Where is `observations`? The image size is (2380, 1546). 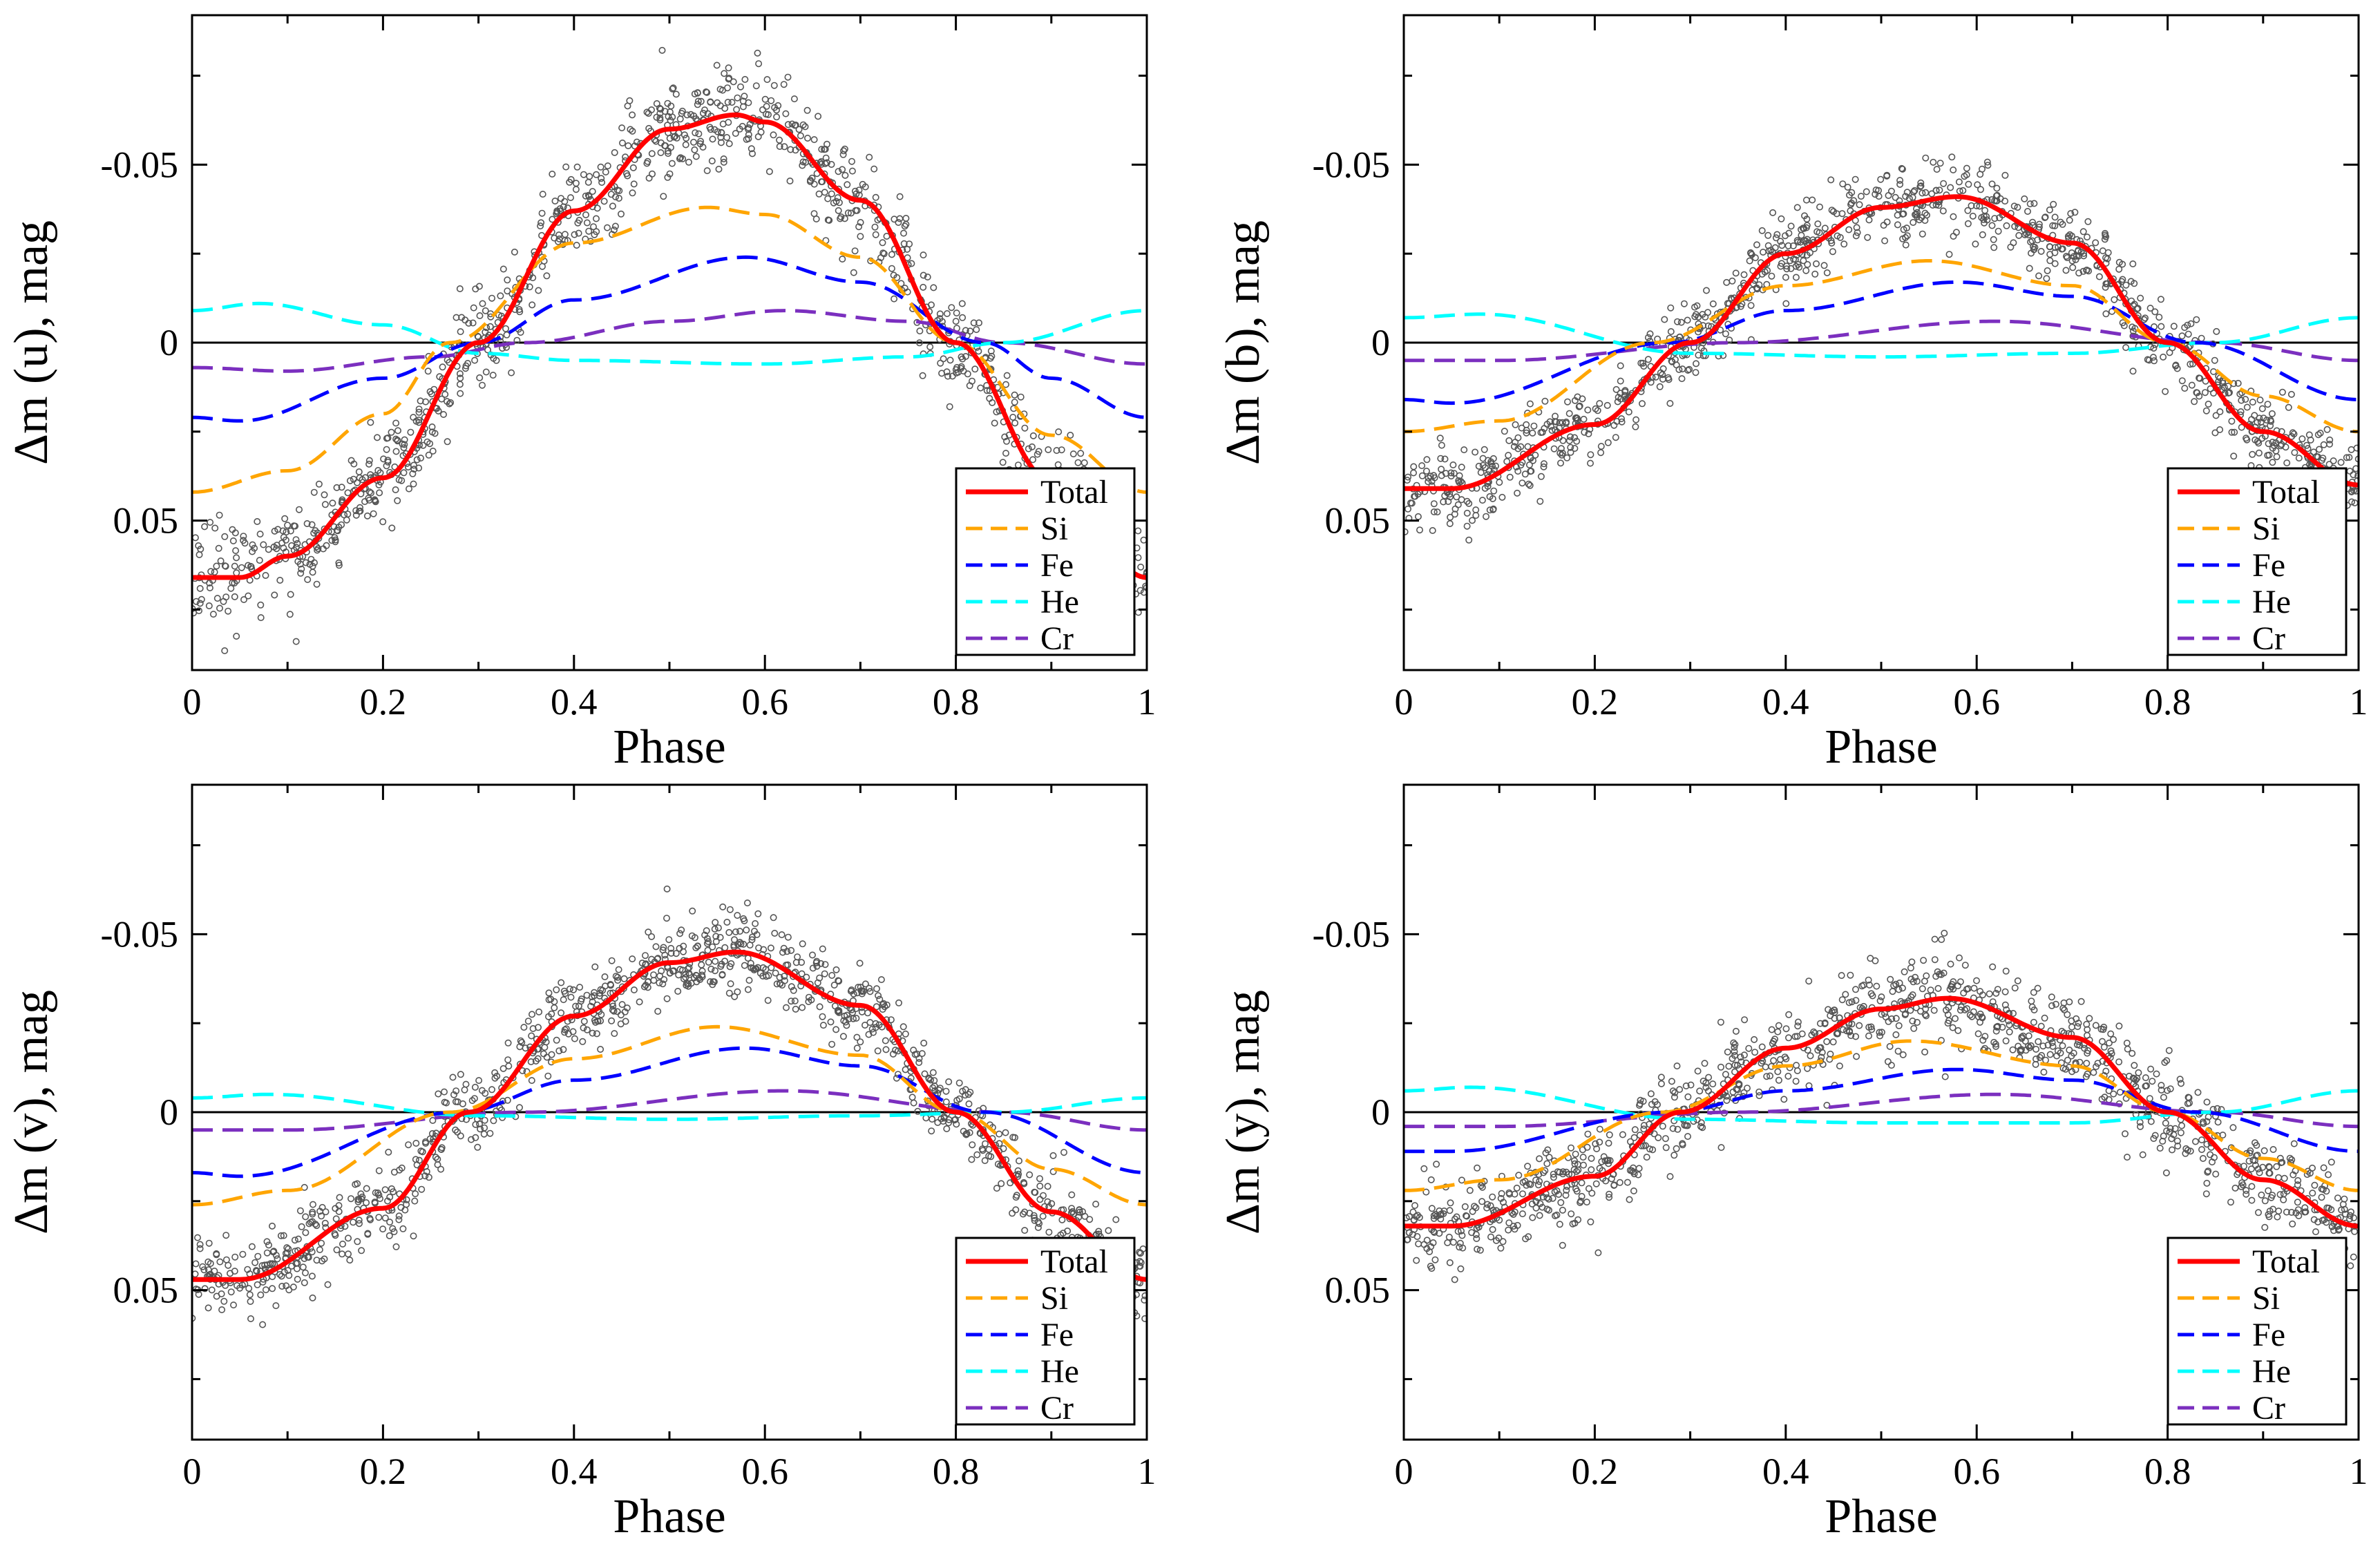
observations is located at coordinates (1882, 348).